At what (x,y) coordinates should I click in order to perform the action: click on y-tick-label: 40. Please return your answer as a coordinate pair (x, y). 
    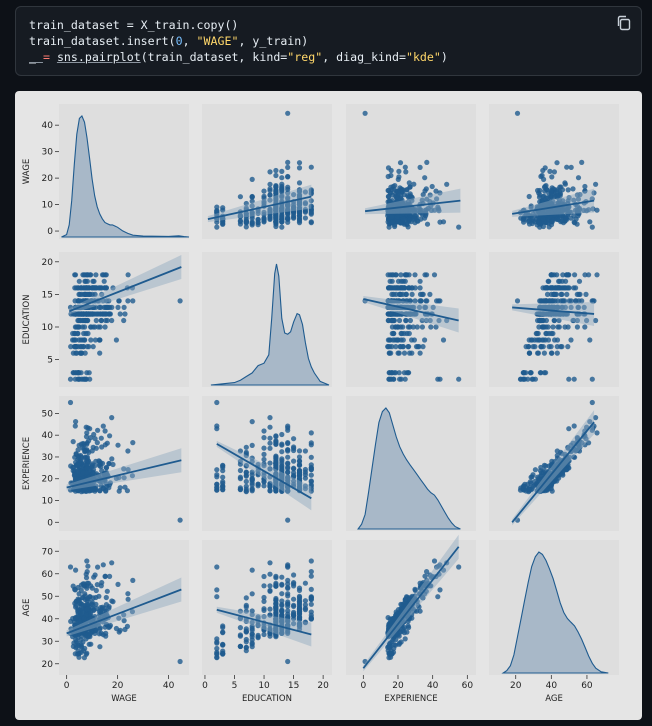
    Looking at the image, I should click on (48, 436).